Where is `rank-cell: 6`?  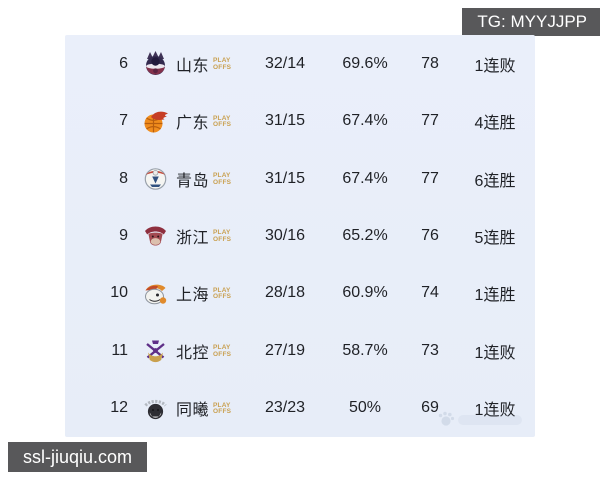 rank-cell: 6 is located at coordinates (123, 63).